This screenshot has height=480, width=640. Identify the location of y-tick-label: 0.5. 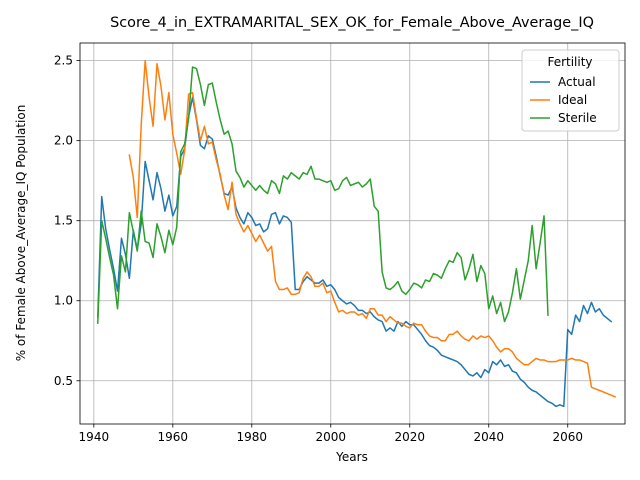
(63, 381).